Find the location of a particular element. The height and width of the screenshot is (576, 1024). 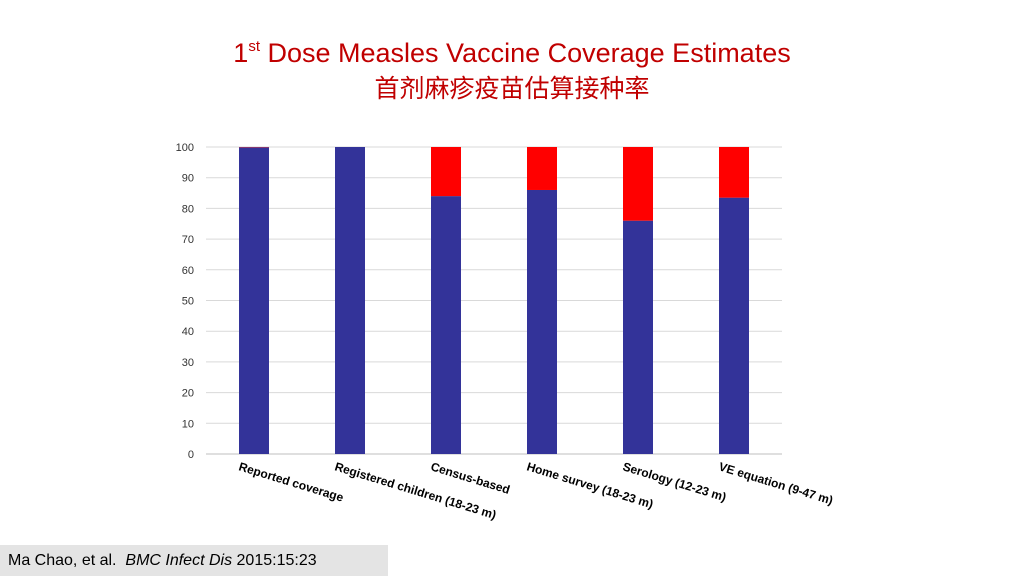

y-tick-label: 40 is located at coordinates (188, 332).